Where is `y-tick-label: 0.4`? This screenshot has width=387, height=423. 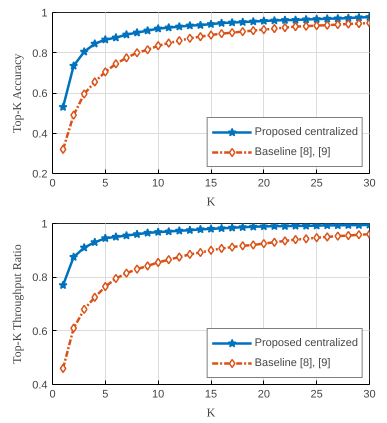 y-tick-label: 0.4 is located at coordinates (40, 386).